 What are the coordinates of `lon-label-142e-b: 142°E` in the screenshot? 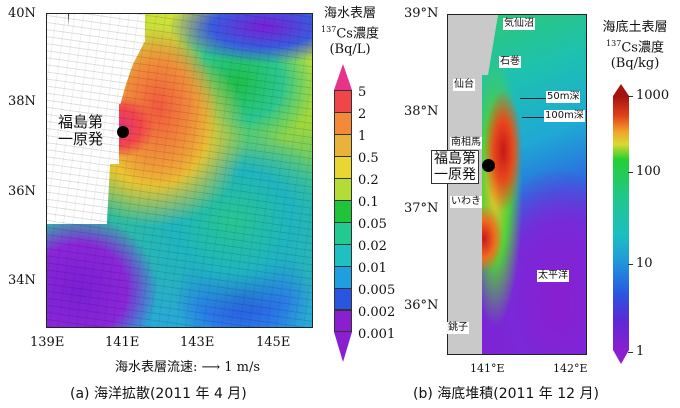 It's located at (570, 368).